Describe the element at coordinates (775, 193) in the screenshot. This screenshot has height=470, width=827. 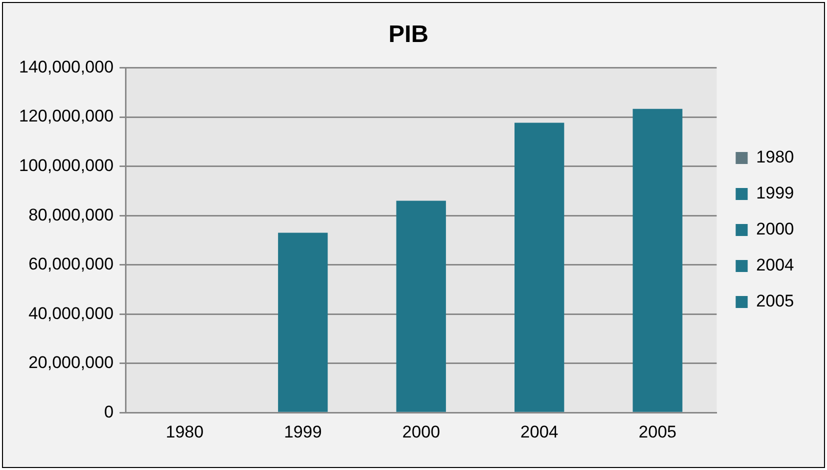
I see `legend-label: 1999` at that location.